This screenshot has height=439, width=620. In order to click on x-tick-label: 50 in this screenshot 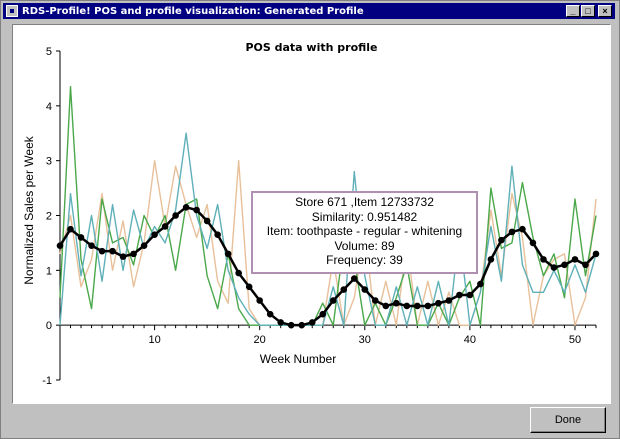, I will do `click(575, 340)`.